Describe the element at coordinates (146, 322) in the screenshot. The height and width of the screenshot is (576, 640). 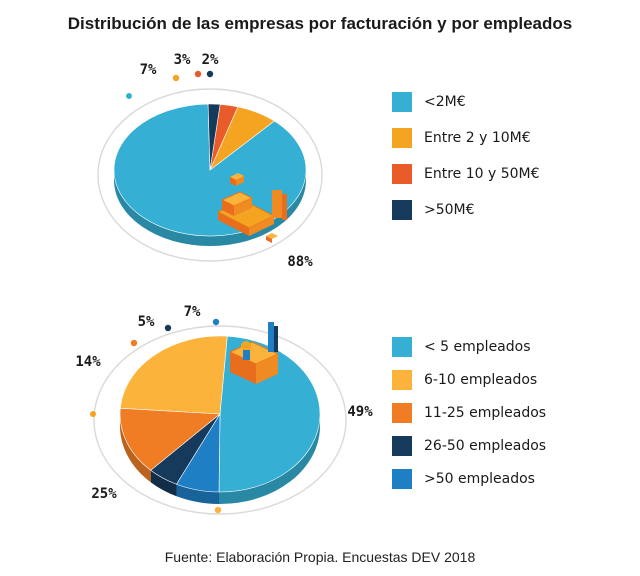
I see `pct-label-3: 5%` at that location.